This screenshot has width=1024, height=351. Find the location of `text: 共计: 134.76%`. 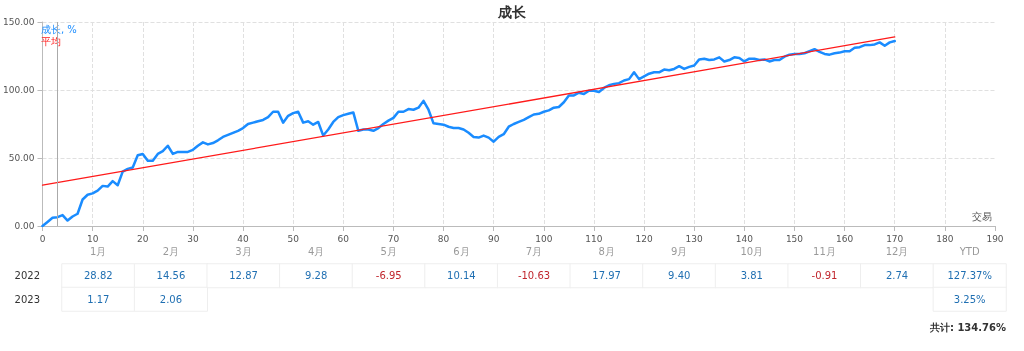

text: 共计: 134.76% is located at coordinates (967, 327).